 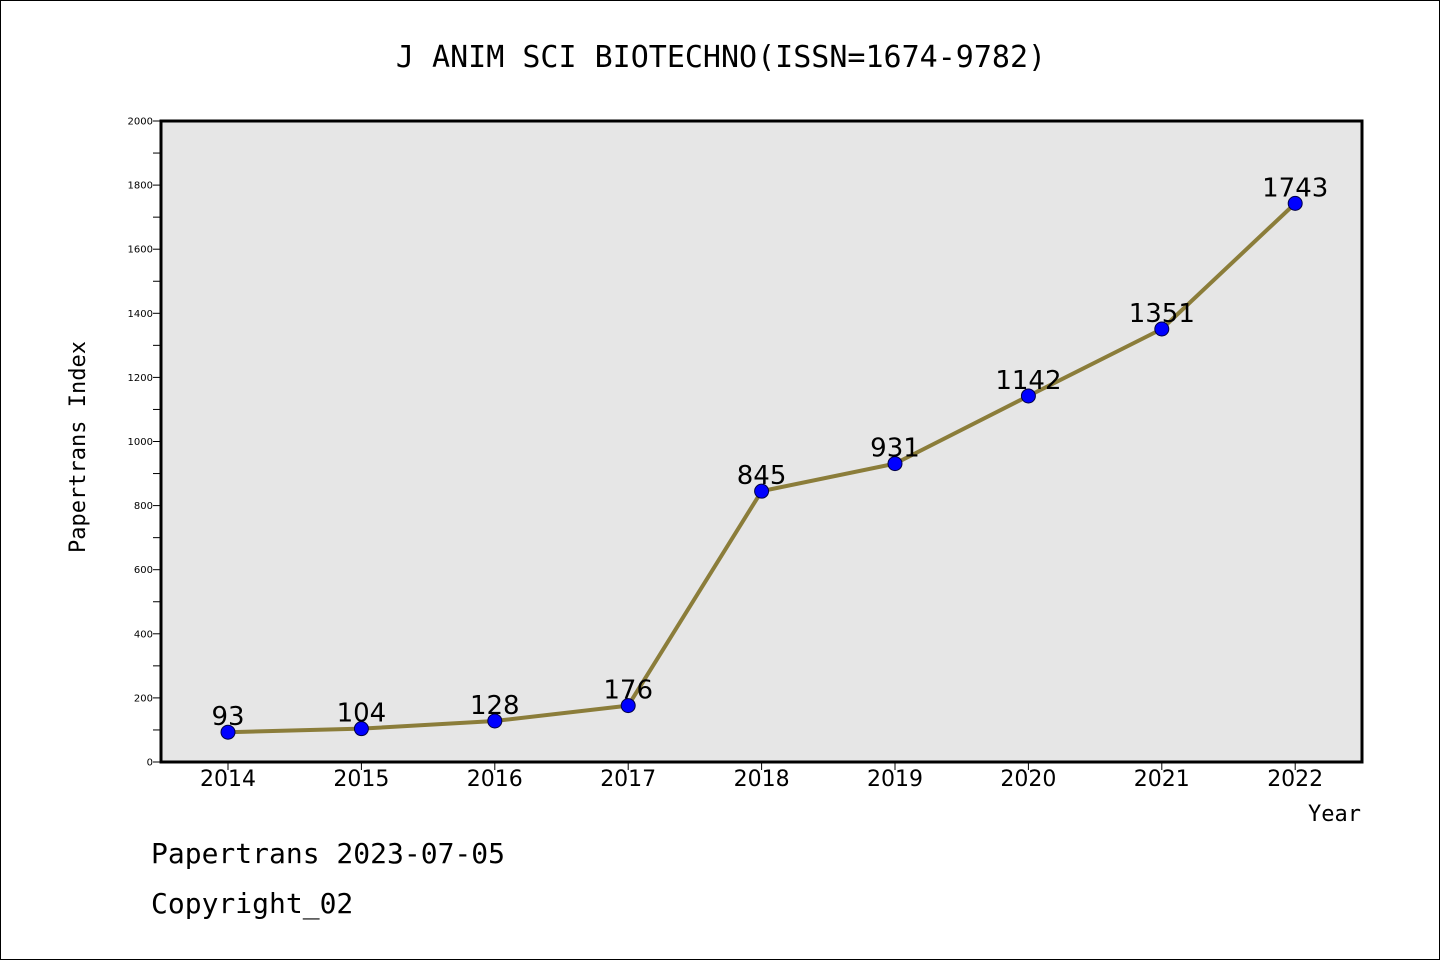 What do you see at coordinates (362, 714) in the screenshot?
I see `data-label: 104` at bounding box center [362, 714].